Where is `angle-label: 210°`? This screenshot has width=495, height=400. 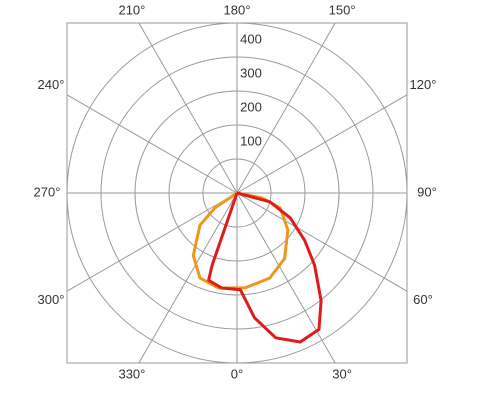 angle-label: 210° is located at coordinates (131, 9).